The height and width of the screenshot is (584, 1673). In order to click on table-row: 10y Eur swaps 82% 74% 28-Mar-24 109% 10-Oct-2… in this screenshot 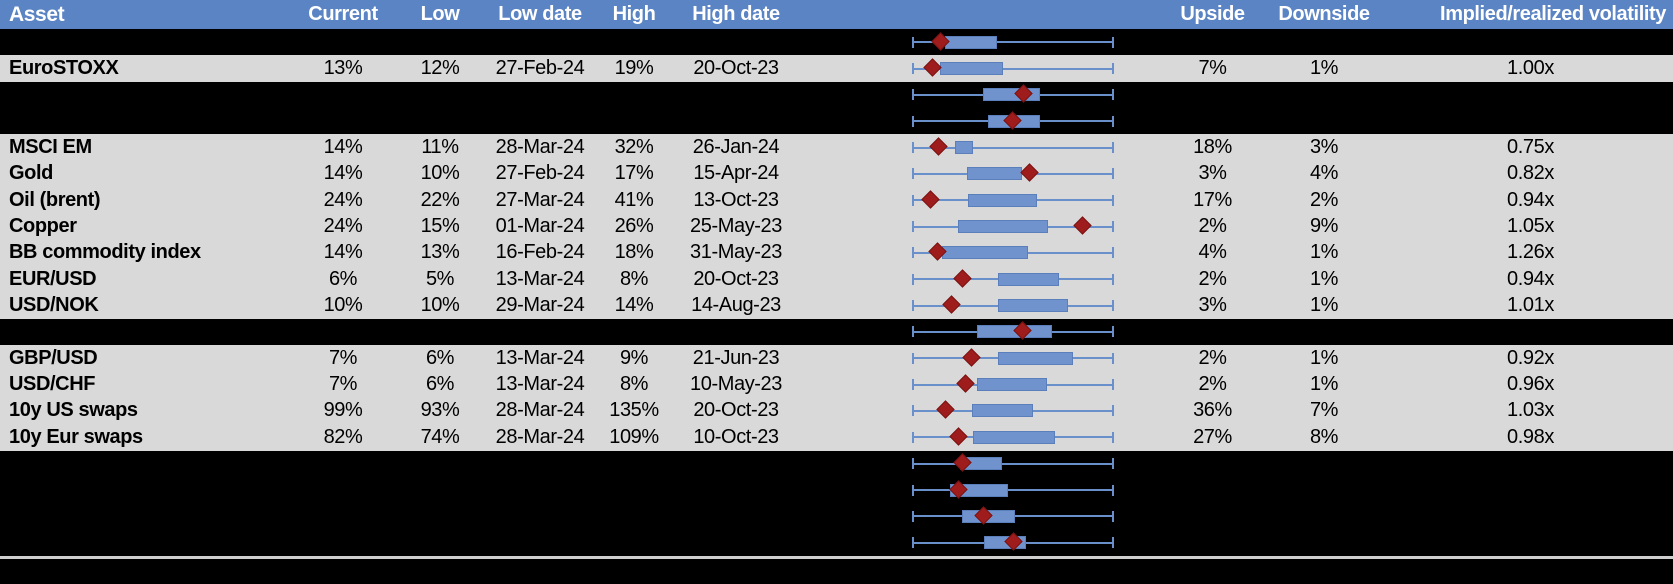, I will do `click(836, 437)`.